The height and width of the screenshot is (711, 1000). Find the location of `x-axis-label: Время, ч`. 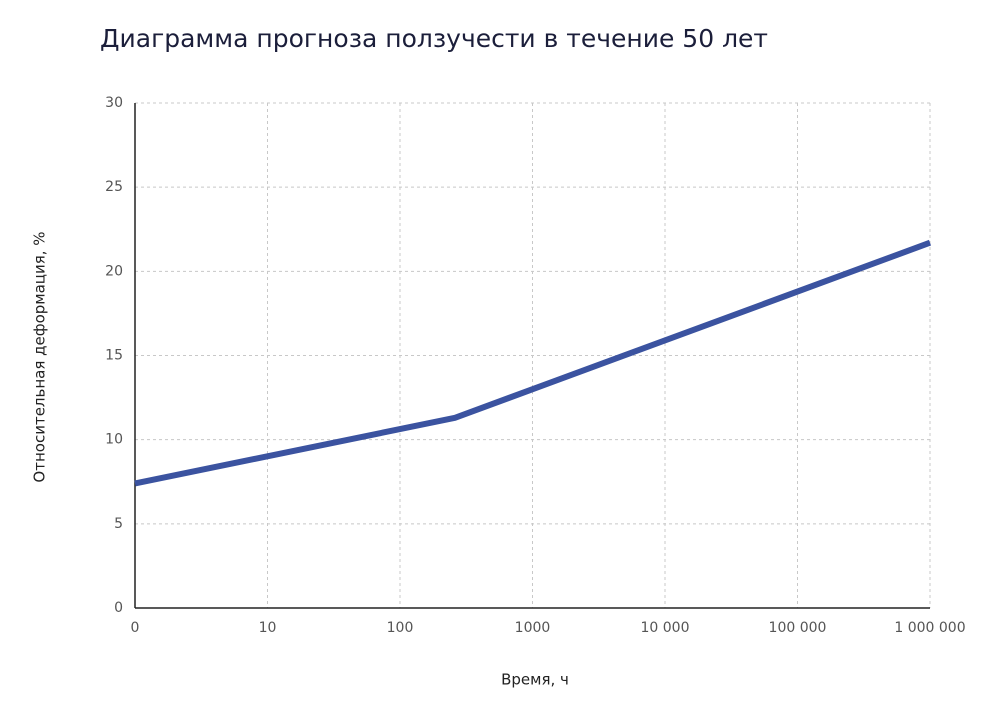

x-axis-label: Время, ч is located at coordinates (535, 680).